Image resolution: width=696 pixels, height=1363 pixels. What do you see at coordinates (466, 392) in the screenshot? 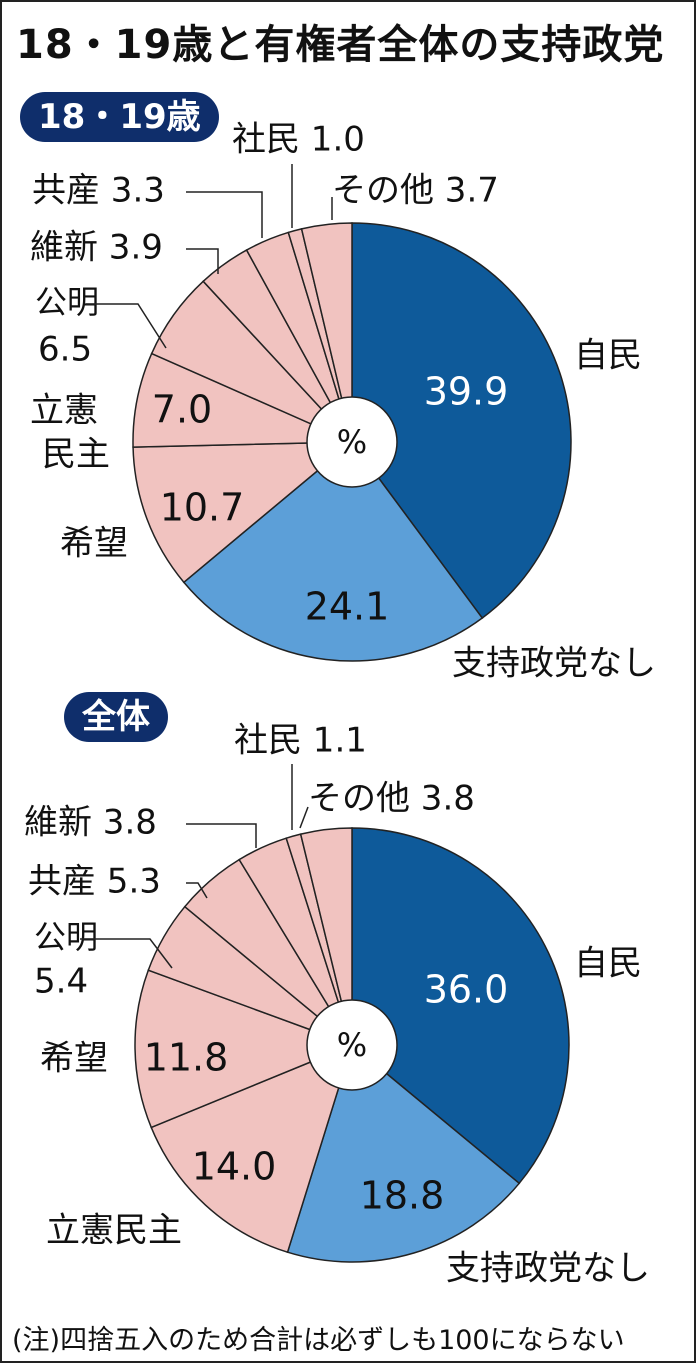
I see `pie-1-jimin-value: 39.9` at bounding box center [466, 392].